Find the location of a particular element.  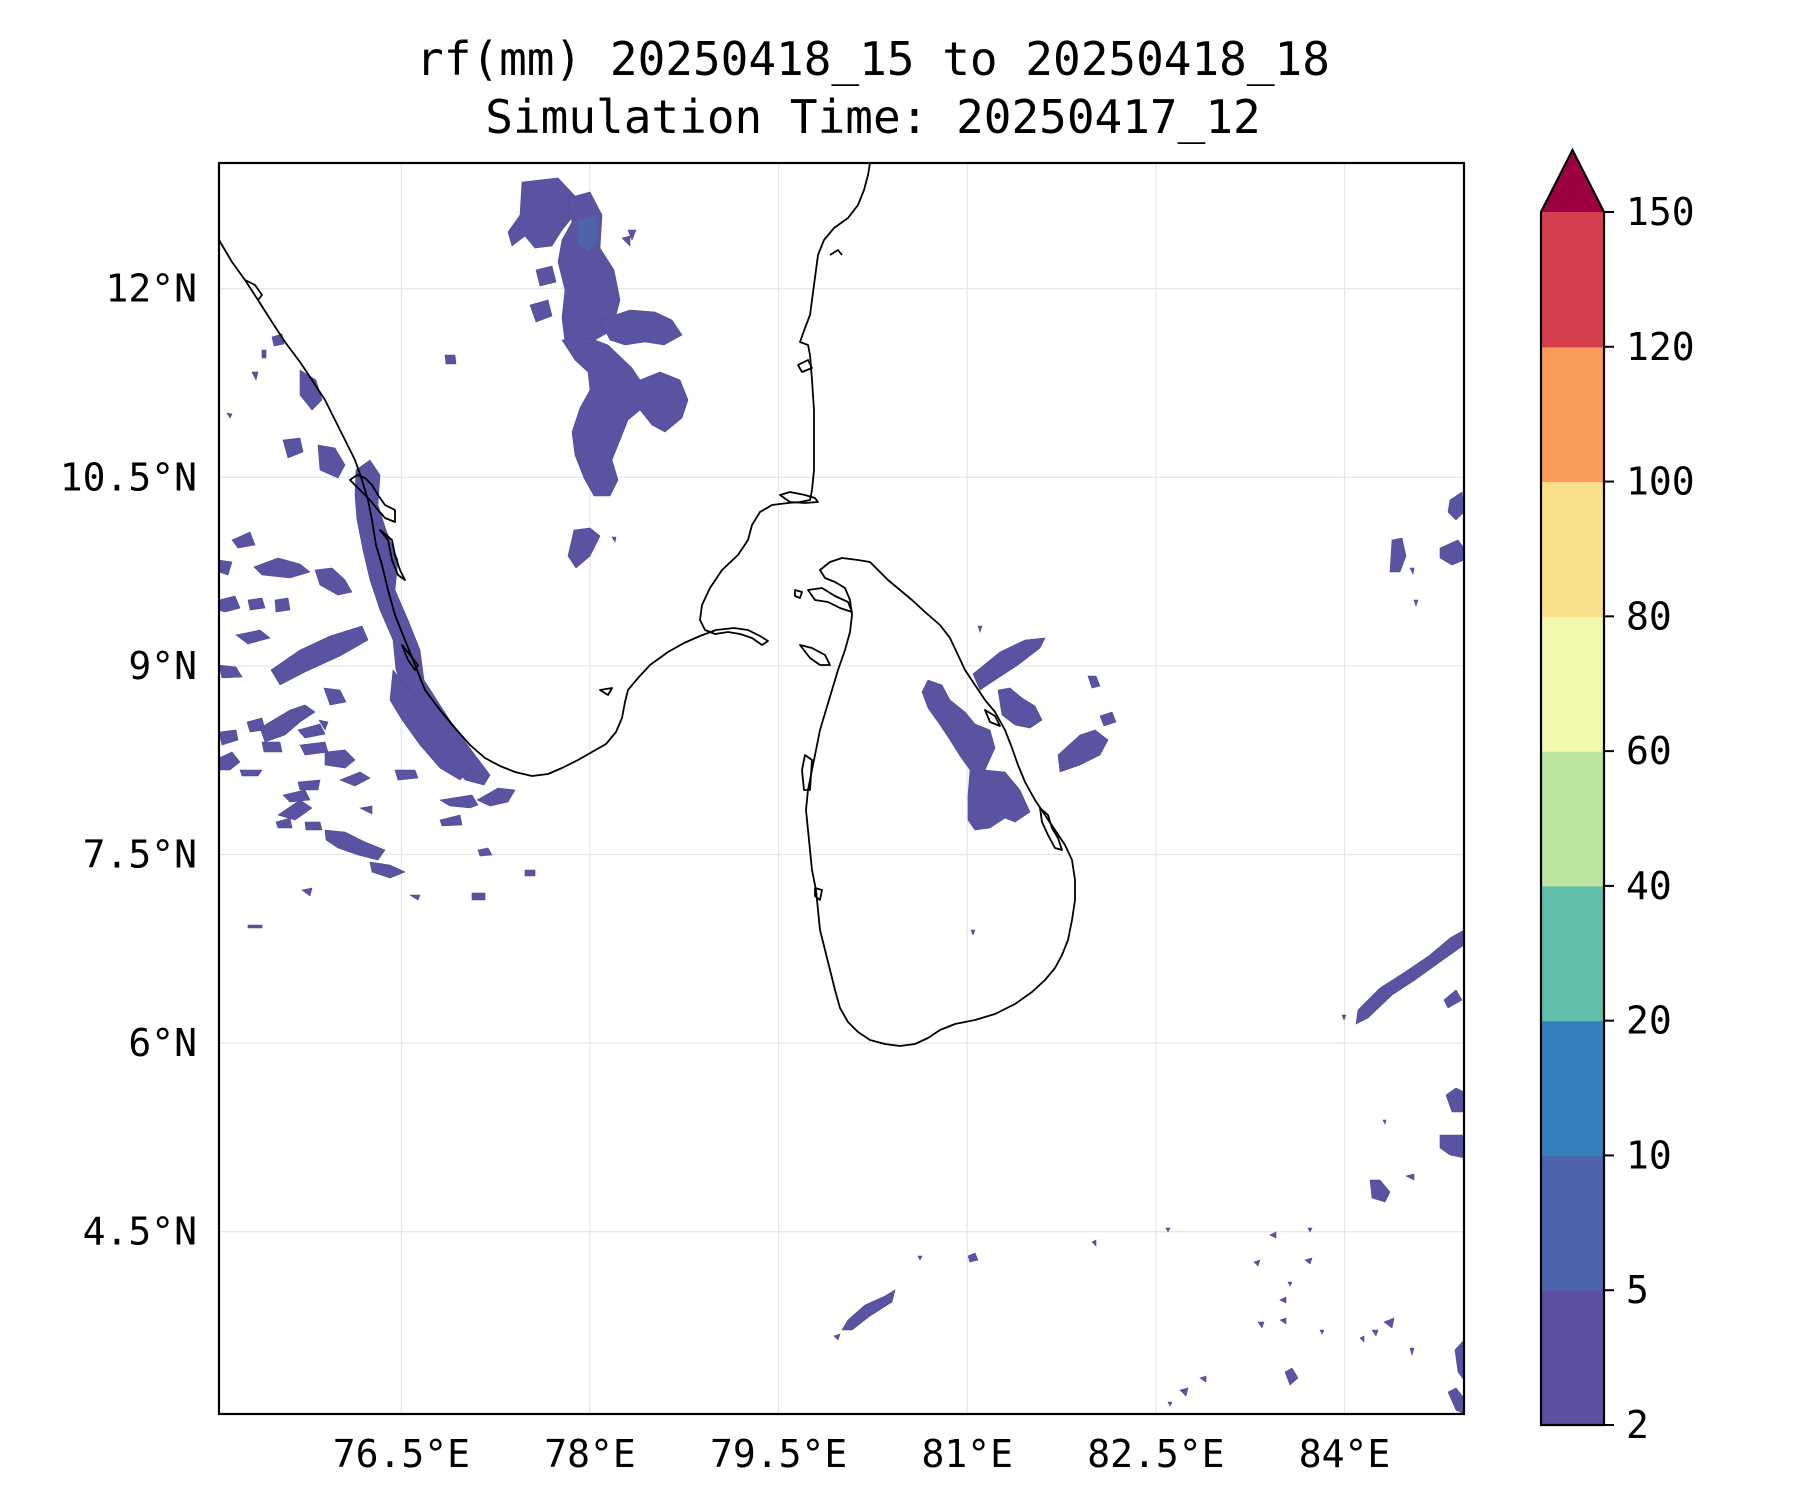

colorbar-outline is located at coordinates (1572, 787).